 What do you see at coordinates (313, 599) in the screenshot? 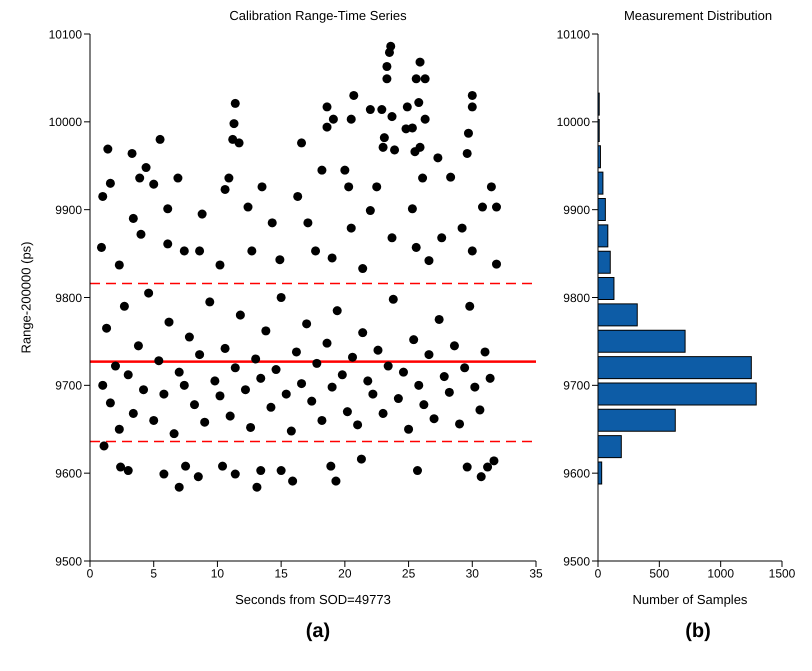
I see `x-axis-title: Seconds from SOD=49773` at bounding box center [313, 599].